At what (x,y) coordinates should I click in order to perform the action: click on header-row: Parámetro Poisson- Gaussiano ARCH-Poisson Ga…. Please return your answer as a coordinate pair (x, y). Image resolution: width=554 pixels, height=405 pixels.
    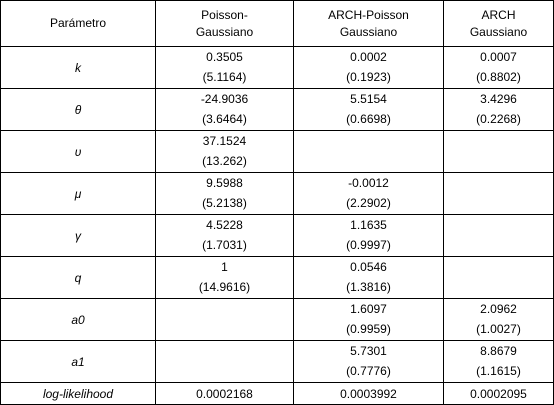
    Looking at the image, I should click on (277, 23).